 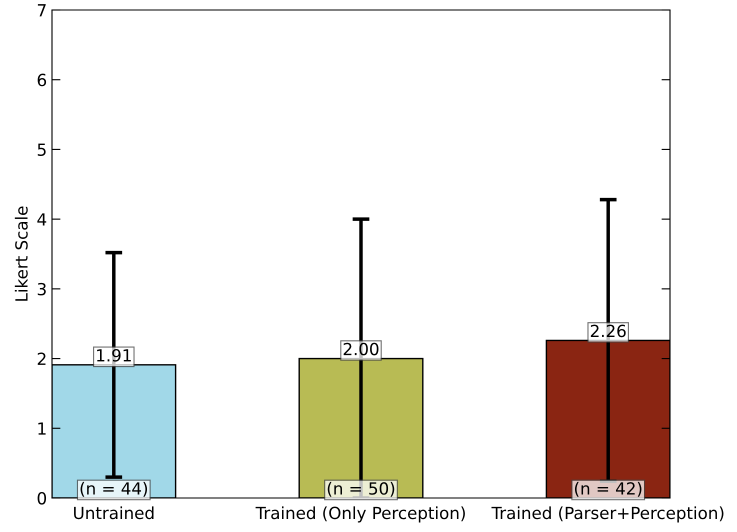 What do you see at coordinates (42, 150) in the screenshot?
I see `y-tick-label: 5` at bounding box center [42, 150].